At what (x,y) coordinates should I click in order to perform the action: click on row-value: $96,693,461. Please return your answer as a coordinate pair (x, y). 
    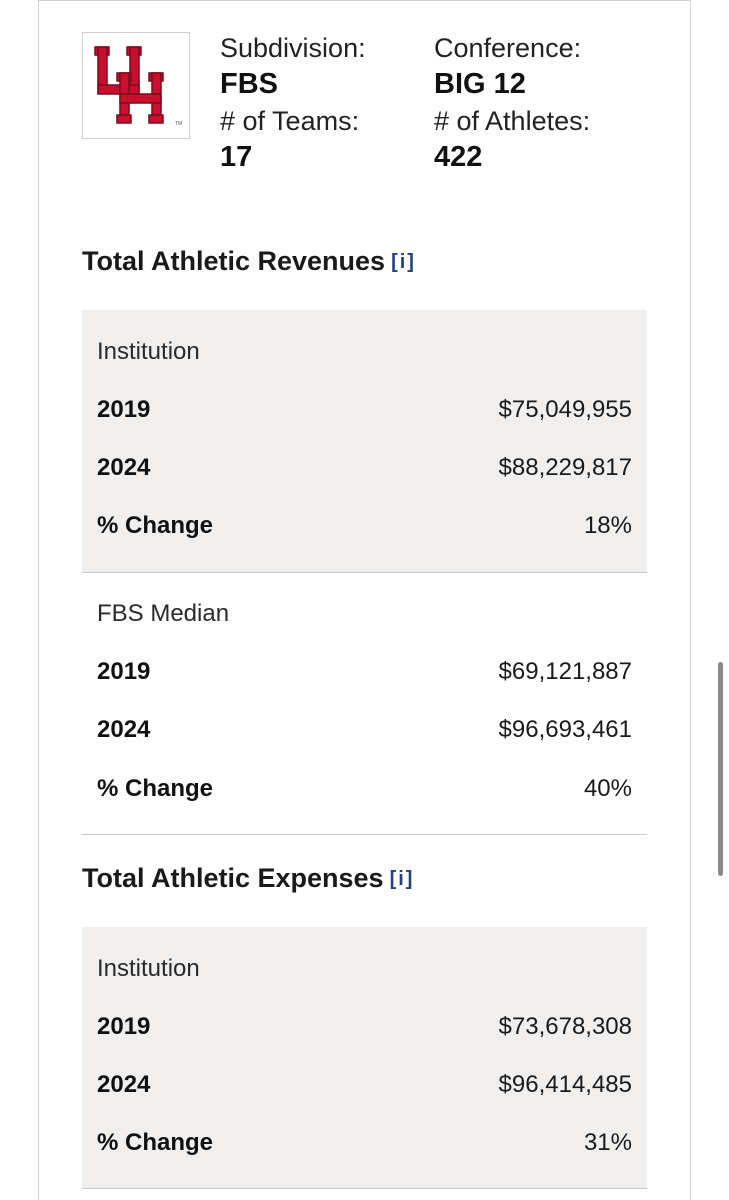
    Looking at the image, I should click on (565, 729).